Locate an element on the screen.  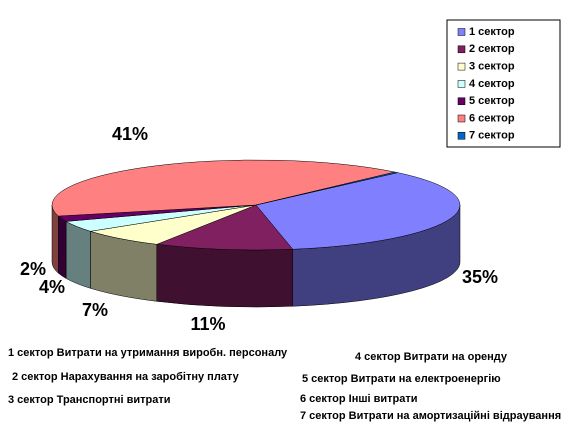
legend-box is located at coordinates (503, 83).